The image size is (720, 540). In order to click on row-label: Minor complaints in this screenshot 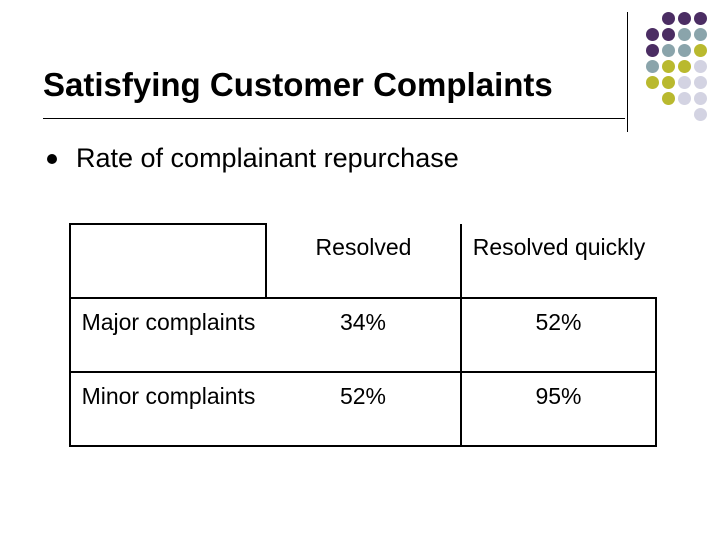, I will do `click(167, 409)`.